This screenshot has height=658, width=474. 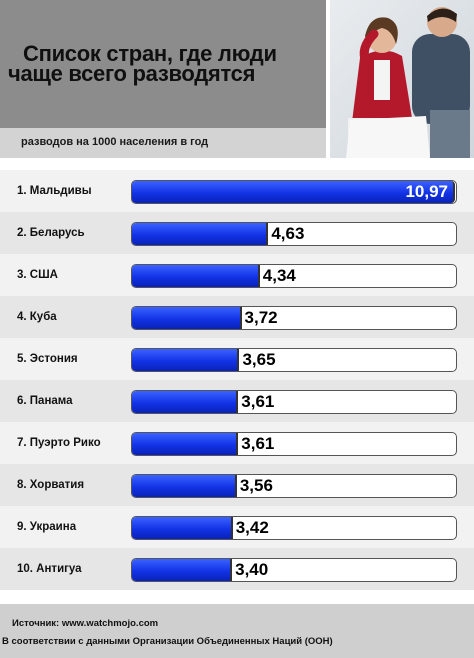 What do you see at coordinates (51, 485) in the screenshot?
I see `bar-category-label: 8. Хорватия` at bounding box center [51, 485].